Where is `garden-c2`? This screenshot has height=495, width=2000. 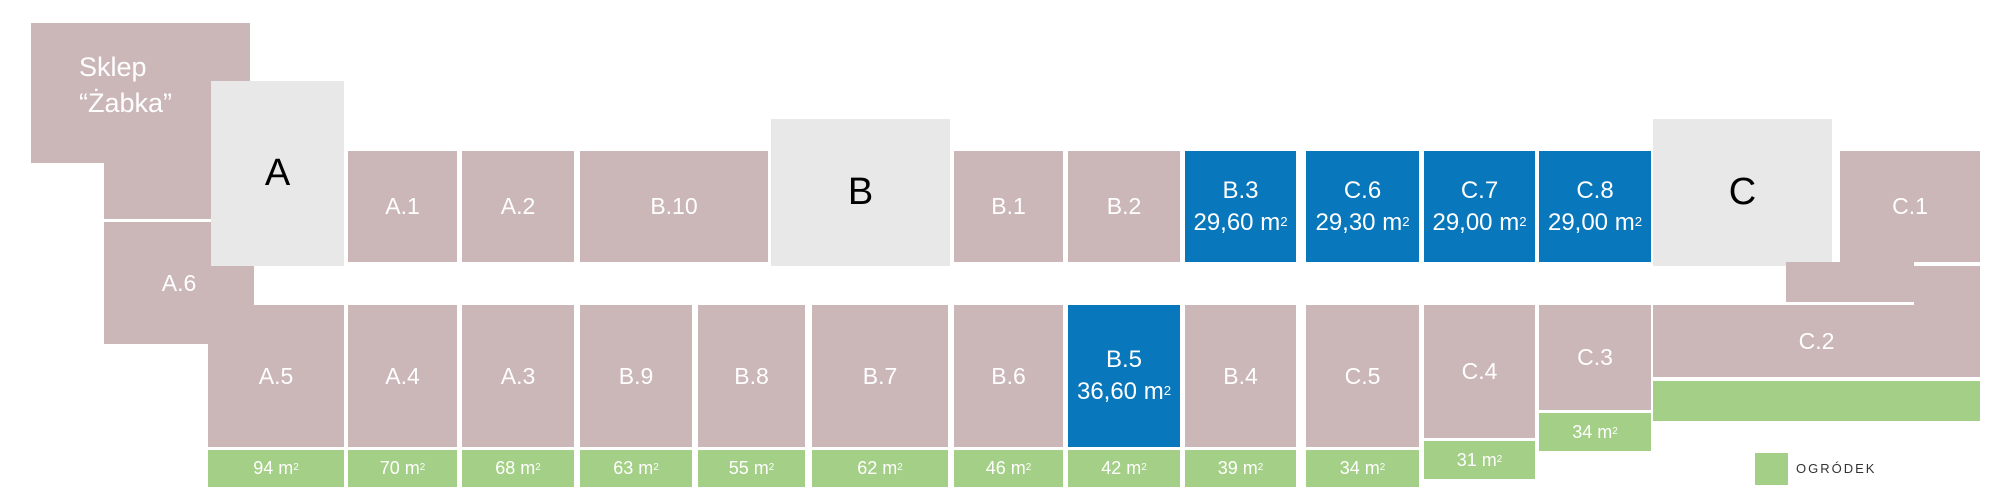
garden-c2 is located at coordinates (1816, 401).